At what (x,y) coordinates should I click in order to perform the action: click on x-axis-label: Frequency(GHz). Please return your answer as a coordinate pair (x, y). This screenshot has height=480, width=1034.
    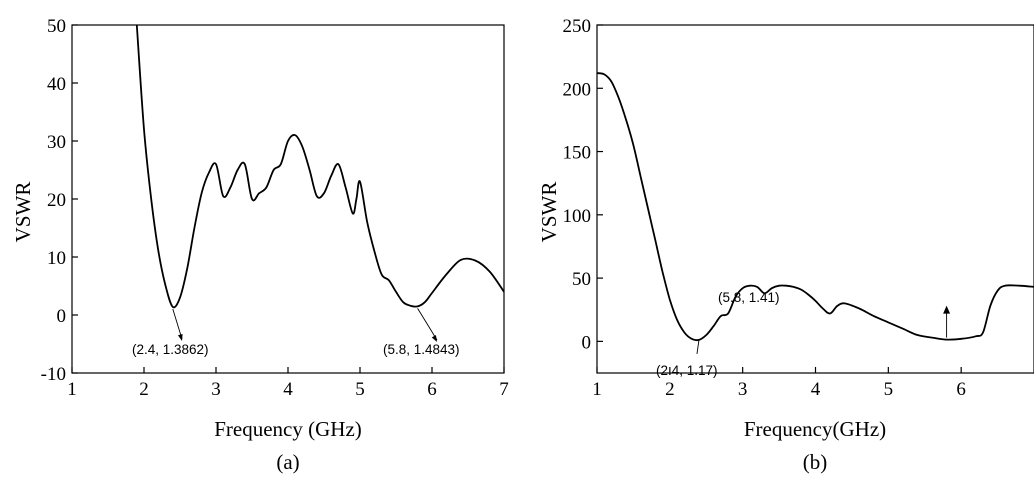
    Looking at the image, I should click on (815, 429).